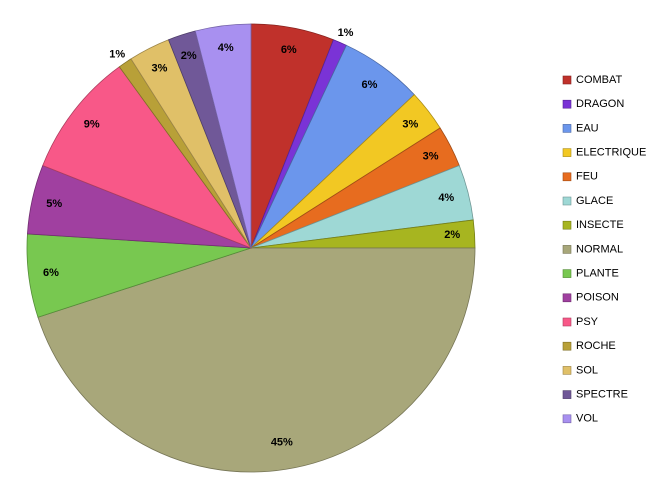 The image size is (650, 500). What do you see at coordinates (611, 153) in the screenshot?
I see `legend-label-electrique: ELECTRIQUE` at bounding box center [611, 153].